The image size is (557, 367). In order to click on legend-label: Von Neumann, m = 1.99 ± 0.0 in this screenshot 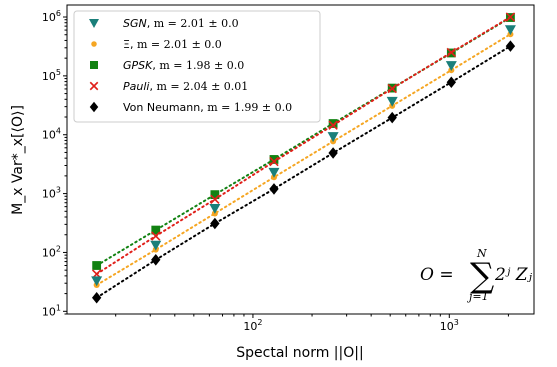, I will do `click(207, 107)`.